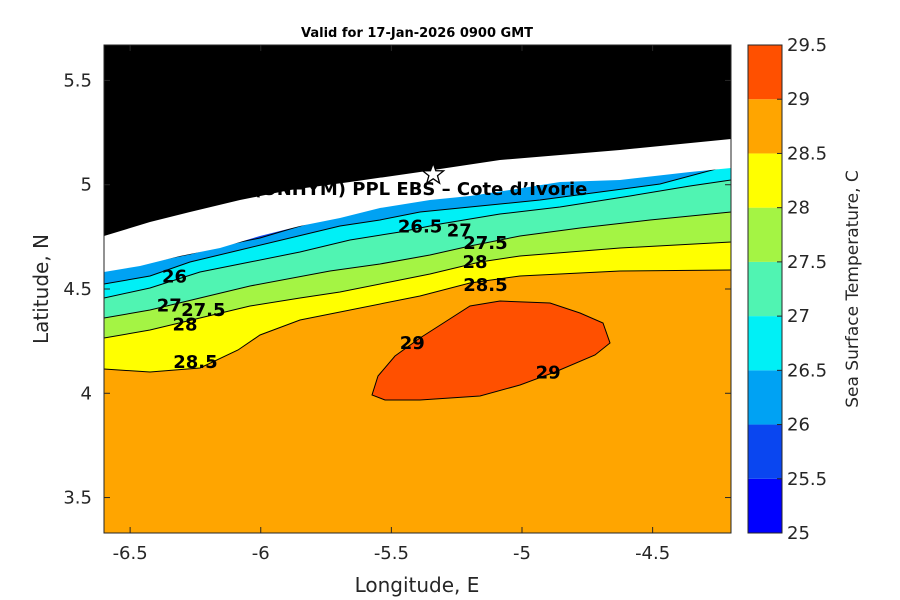  I want to click on y-tick-label: 5.5, so click(77, 80).